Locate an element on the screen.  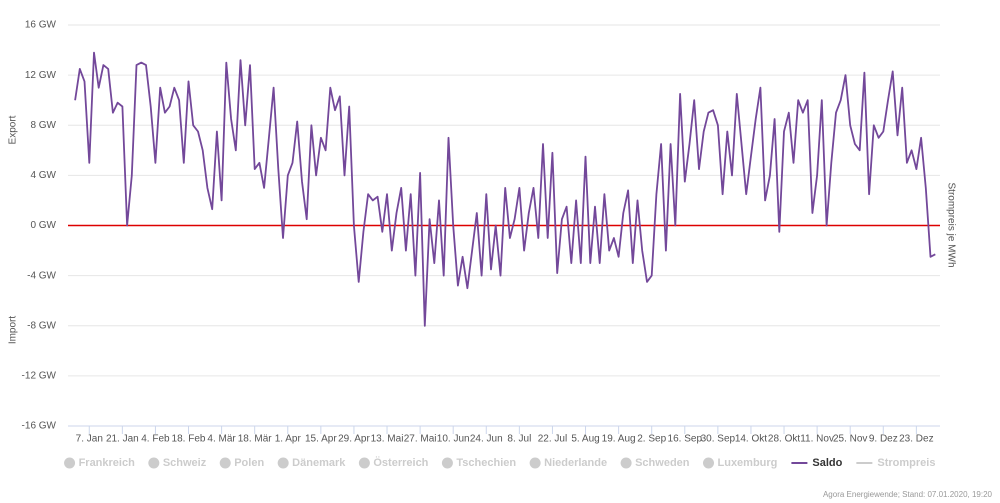
legend-item: Saldo is located at coordinates (817, 463).